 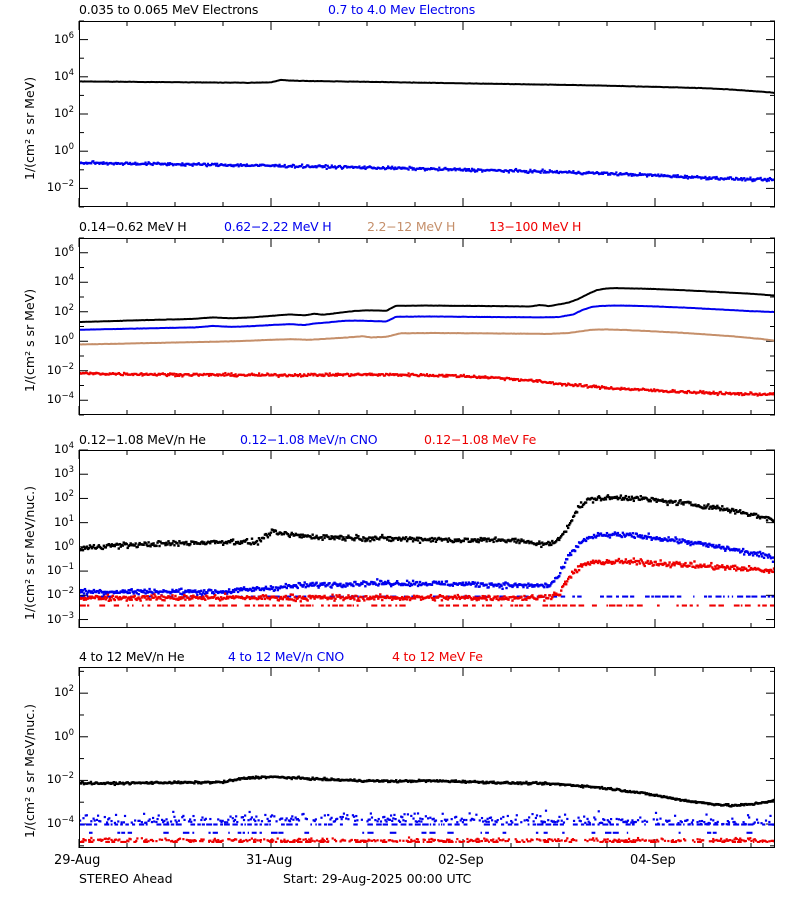 I want to click on panel-heavy-high-title-2: 4 to 12 MeV Fe, so click(x=437, y=656).